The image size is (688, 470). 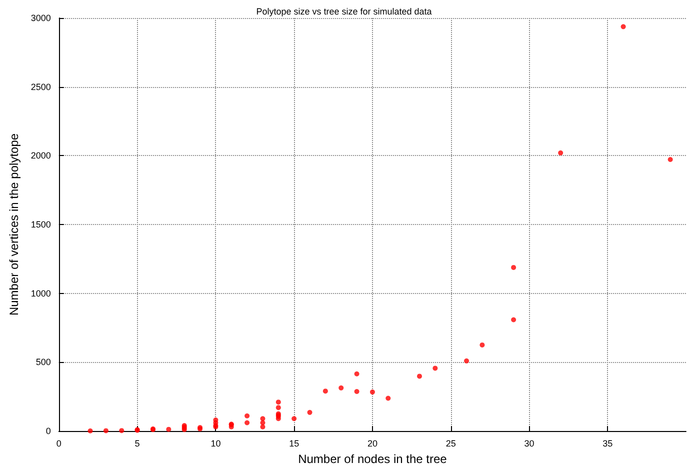 What do you see at coordinates (344, 11) in the screenshot?
I see `chart-title: Polytope size vs tree size for simulated data` at bounding box center [344, 11].